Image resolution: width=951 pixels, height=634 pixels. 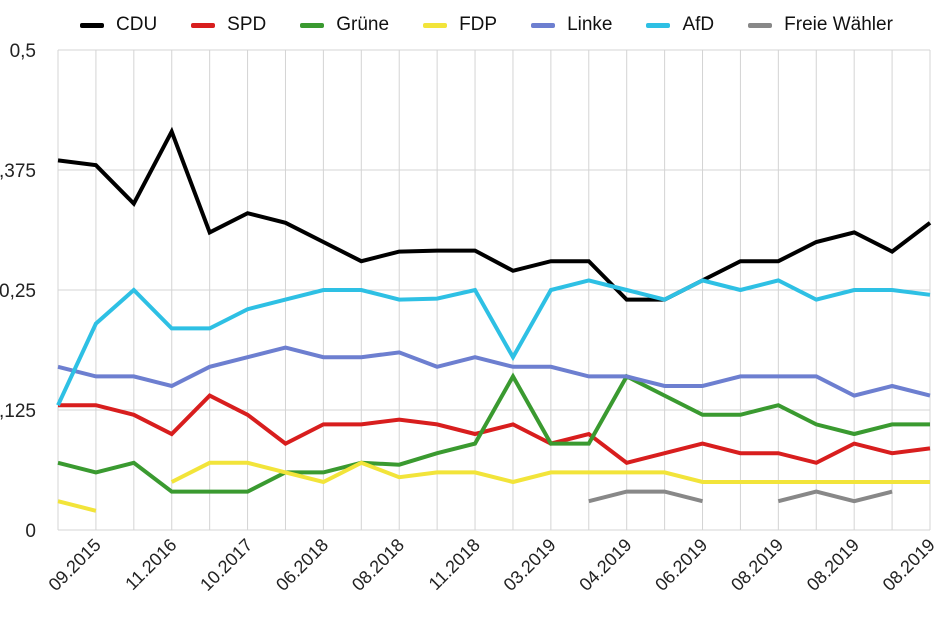 I want to click on series-line-spd, so click(x=494, y=429).